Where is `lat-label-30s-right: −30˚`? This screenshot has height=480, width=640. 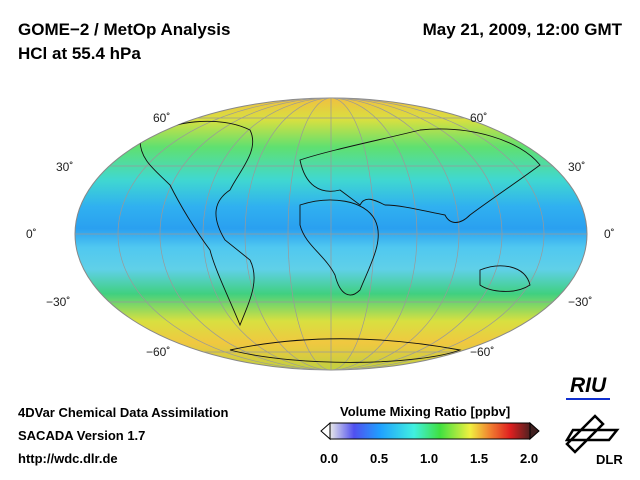
lat-label-30s-right: −30˚ is located at coordinates (580, 302).